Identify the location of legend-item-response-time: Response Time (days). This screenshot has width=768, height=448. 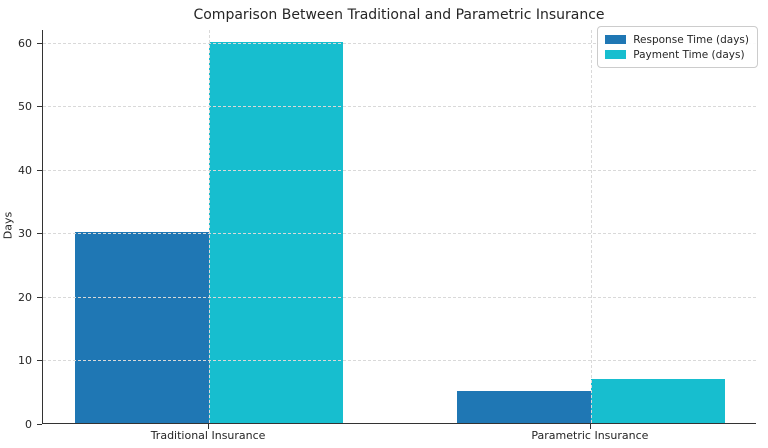
(677, 39).